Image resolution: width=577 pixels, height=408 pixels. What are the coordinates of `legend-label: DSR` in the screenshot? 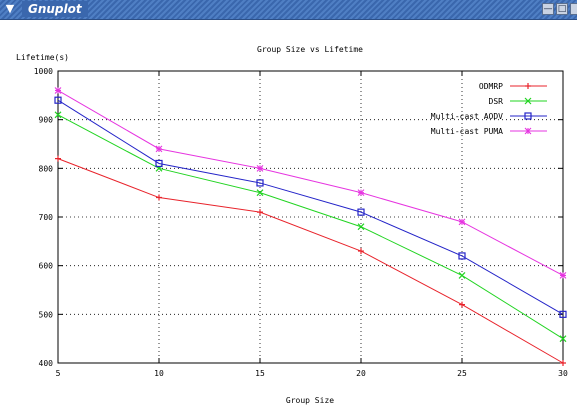 It's located at (496, 101).